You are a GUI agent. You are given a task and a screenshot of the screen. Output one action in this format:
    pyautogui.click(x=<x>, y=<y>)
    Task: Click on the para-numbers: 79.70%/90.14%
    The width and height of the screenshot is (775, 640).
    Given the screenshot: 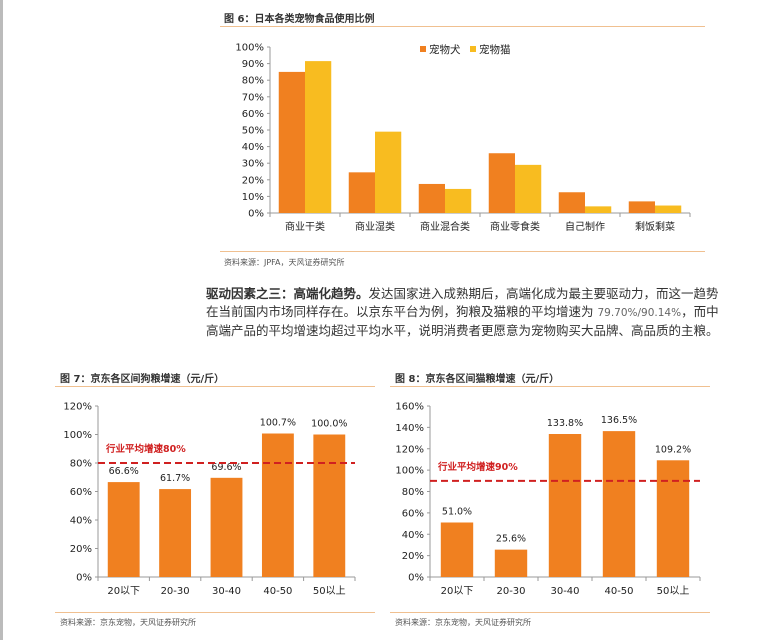 What is the action you would take?
    pyautogui.click(x=639, y=312)
    